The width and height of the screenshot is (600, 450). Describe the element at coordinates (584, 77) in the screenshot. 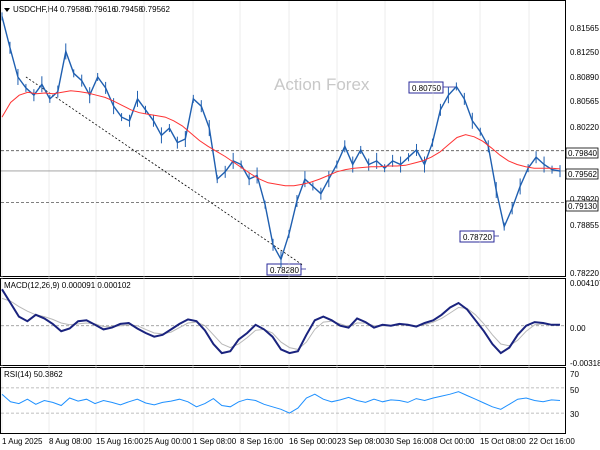

I see `price-tick-label: 0.80890` at that location.